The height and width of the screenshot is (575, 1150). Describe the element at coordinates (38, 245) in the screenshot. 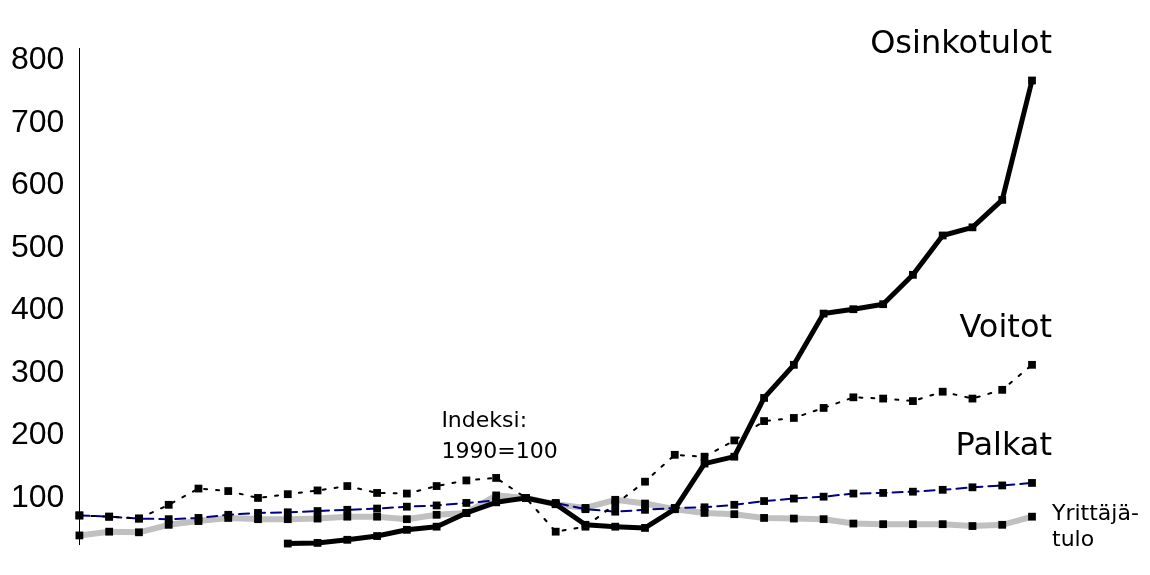

I see `y-tick-label: 500` at that location.